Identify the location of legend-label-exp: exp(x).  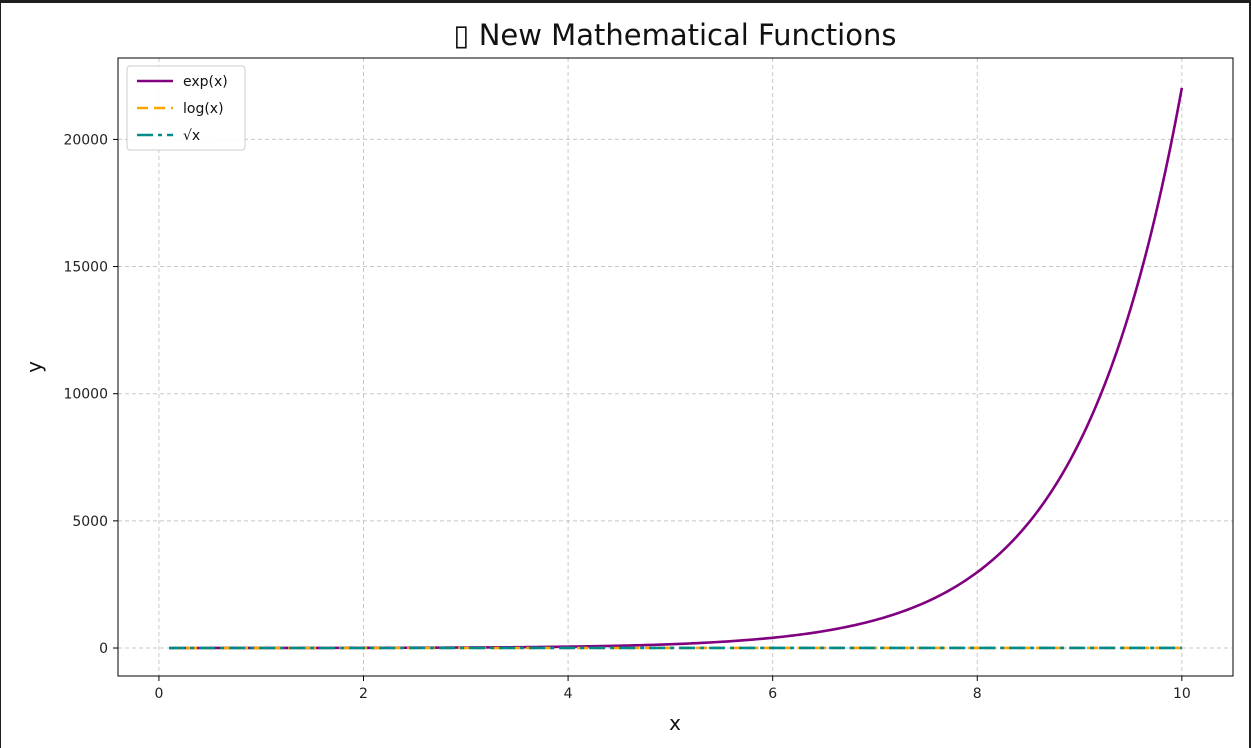
(205, 82).